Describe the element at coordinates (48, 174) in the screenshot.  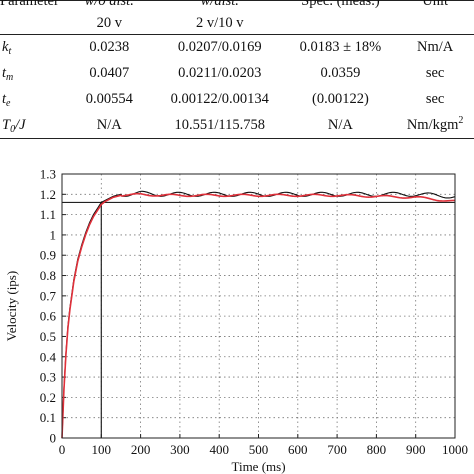
I see `y-tick-label: 1.3` at that location.